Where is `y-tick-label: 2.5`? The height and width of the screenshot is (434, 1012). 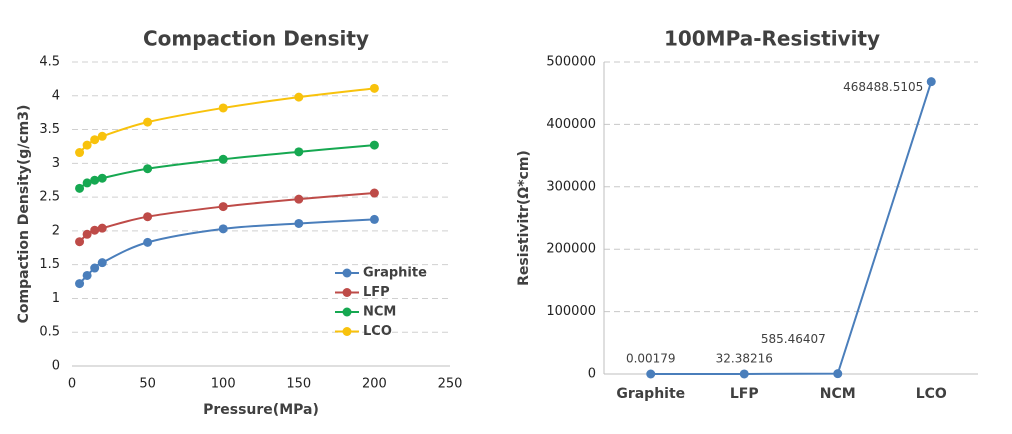 y-tick-label: 2.5 is located at coordinates (49, 197).